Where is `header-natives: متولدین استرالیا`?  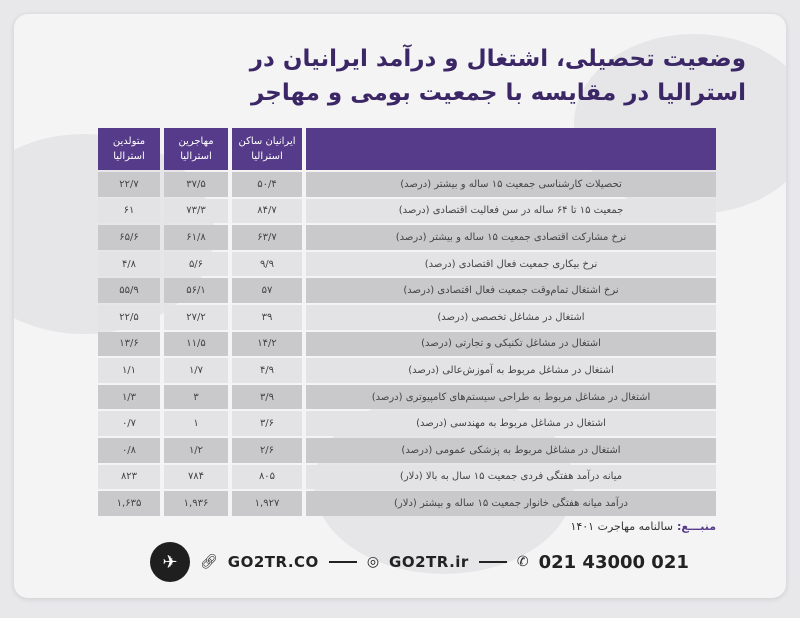
header-natives: متولدین استرالیا is located at coordinates (129, 149).